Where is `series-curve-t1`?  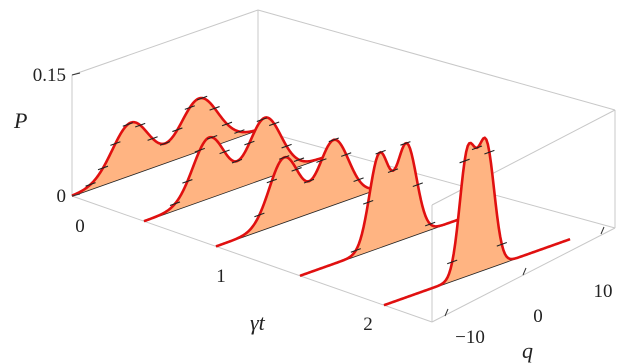
series-curve-t1 is located at coordinates (237, 169).